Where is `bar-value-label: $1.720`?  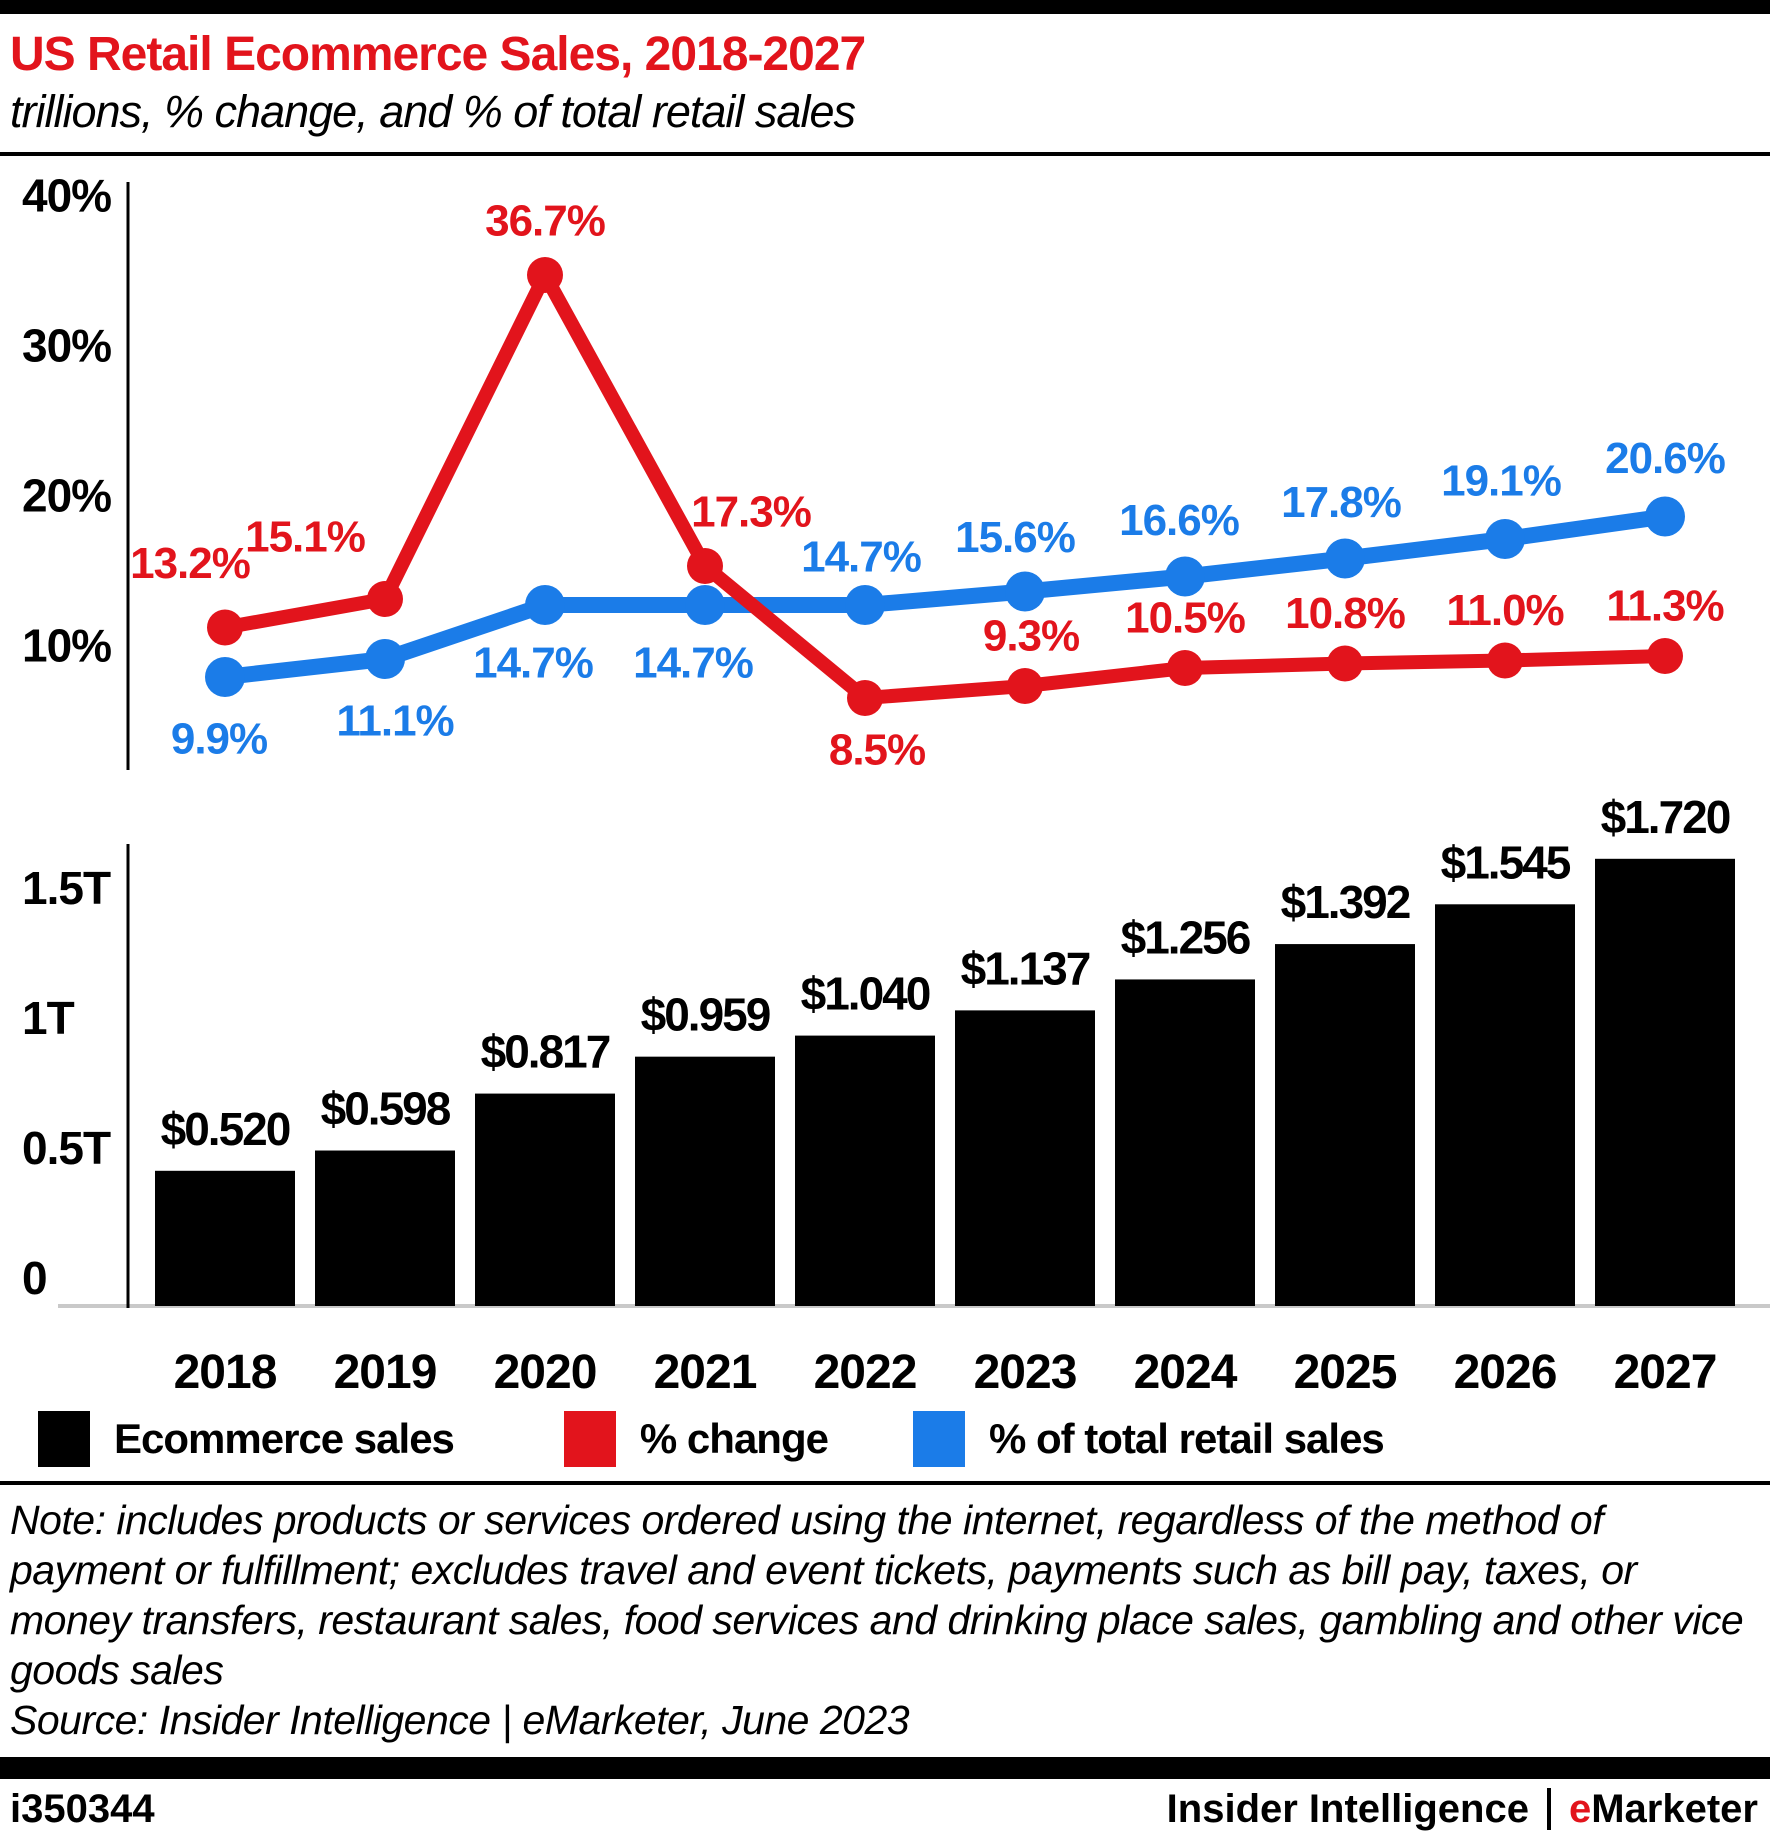
bar-value-label: $1.720 is located at coordinates (1665, 816).